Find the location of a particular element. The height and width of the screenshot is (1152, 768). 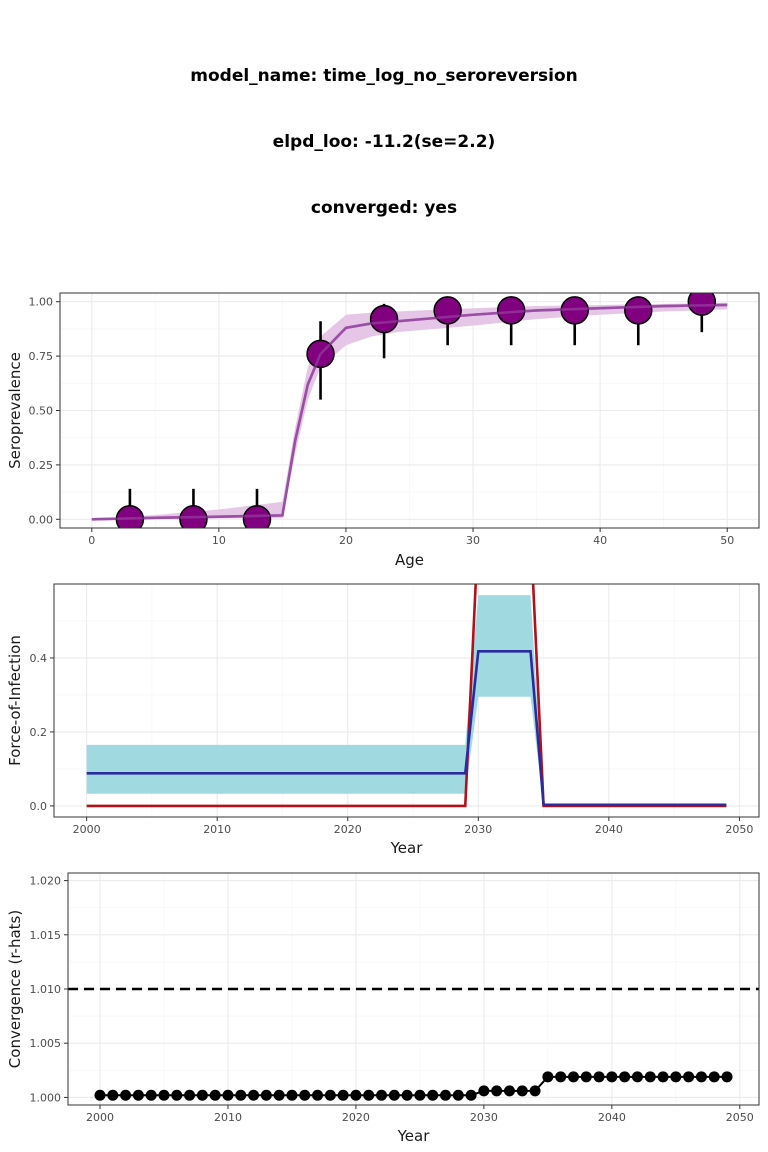

x-tick-label: 40 is located at coordinates (600, 540).